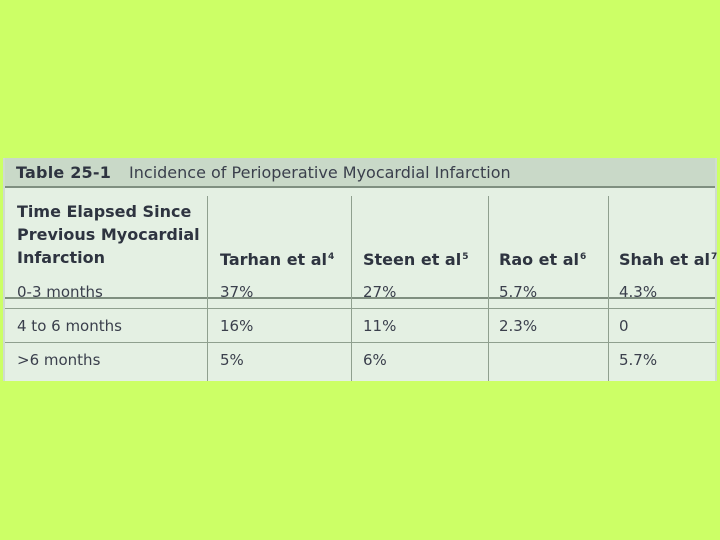 This screenshot has height=540, width=720. Describe the element at coordinates (624, 326) in the screenshot. I see `cell-value: 0` at that location.